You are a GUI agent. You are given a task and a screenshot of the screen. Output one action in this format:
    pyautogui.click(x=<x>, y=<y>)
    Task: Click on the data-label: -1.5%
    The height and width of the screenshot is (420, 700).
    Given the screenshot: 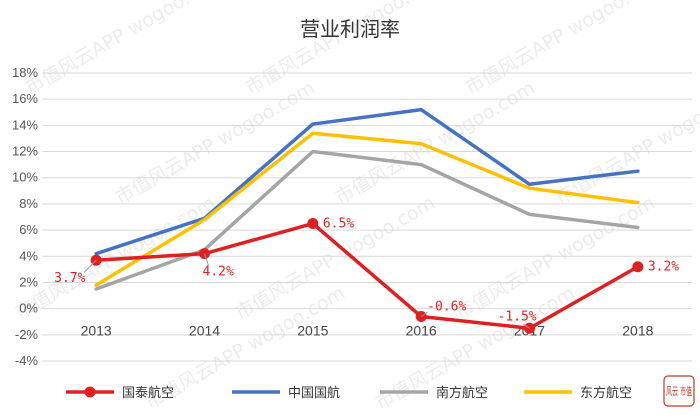 What is the action you would take?
    pyautogui.click(x=517, y=316)
    